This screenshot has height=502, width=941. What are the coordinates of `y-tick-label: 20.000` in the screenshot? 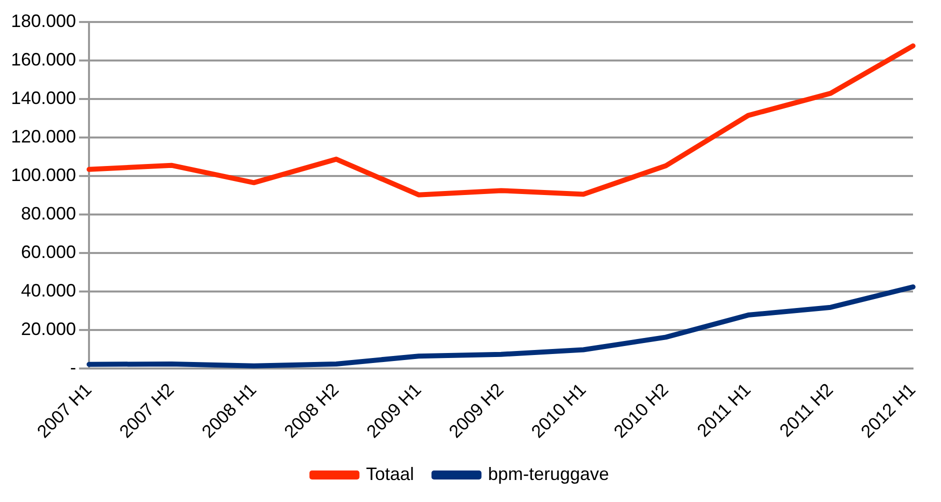 It's located at (48, 329).